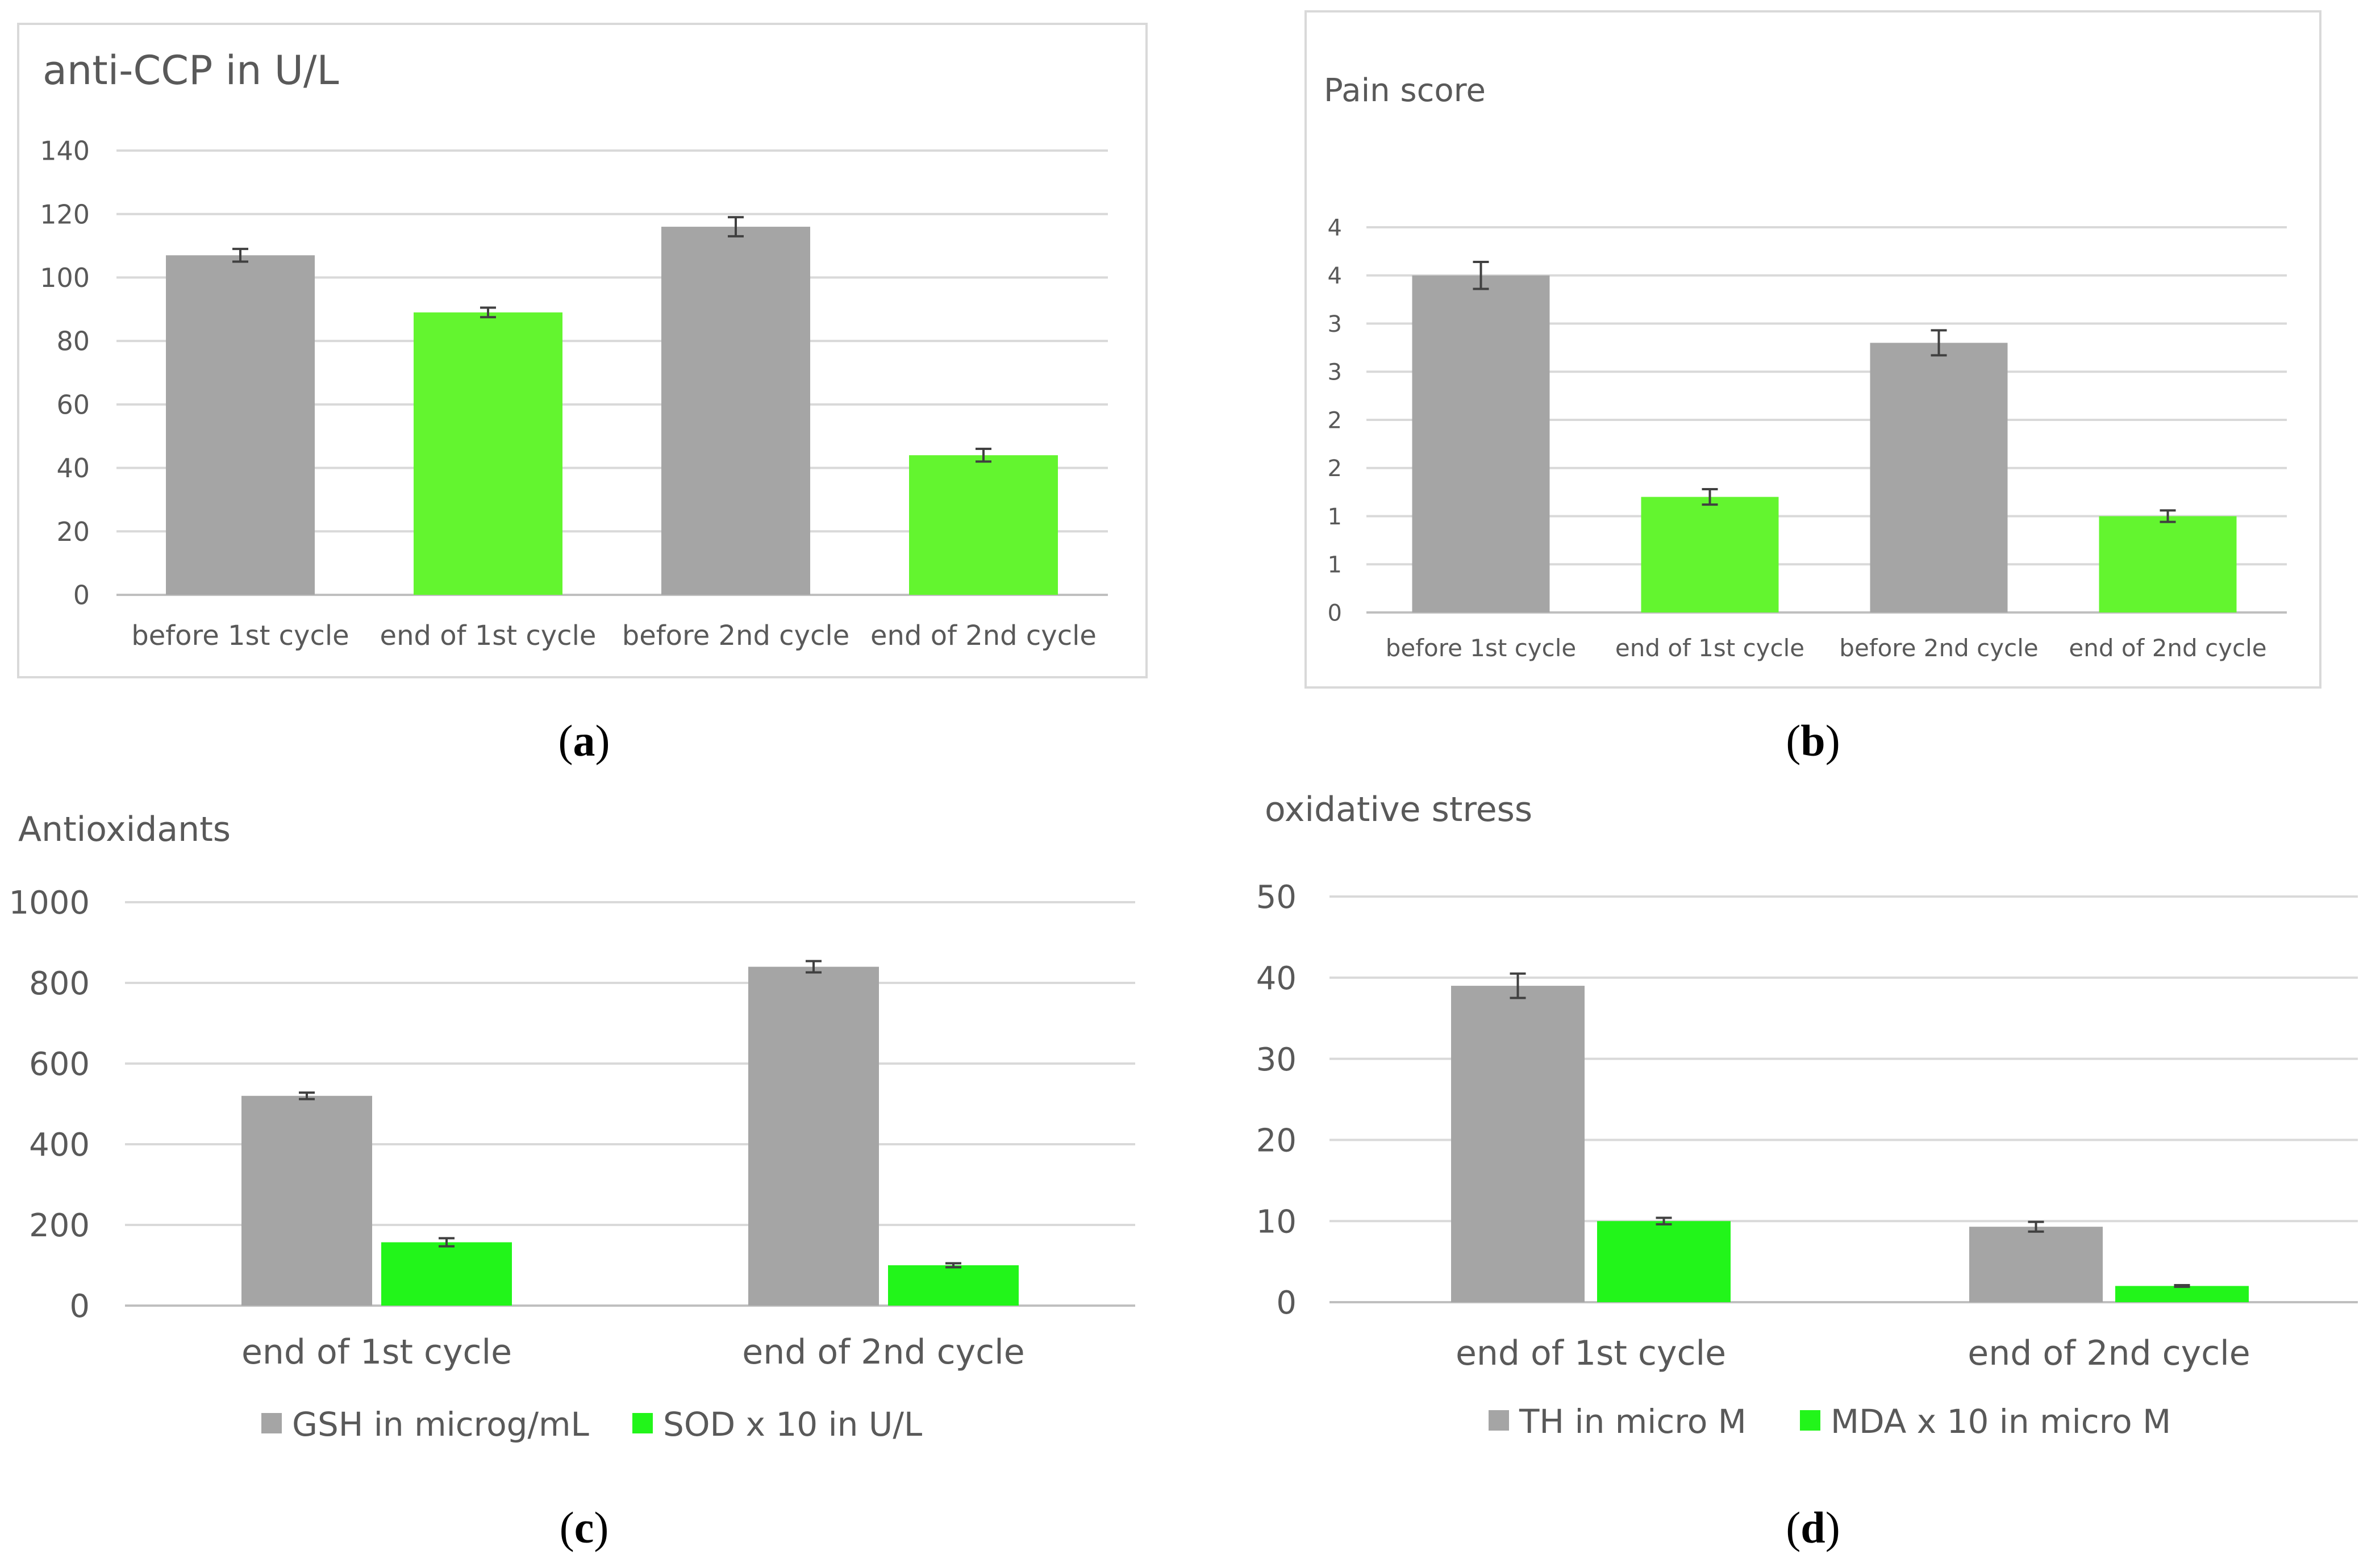 The height and width of the screenshot is (1559, 2380). Describe the element at coordinates (59, 1145) in the screenshot. I see `y-tick-label: 400` at that location.